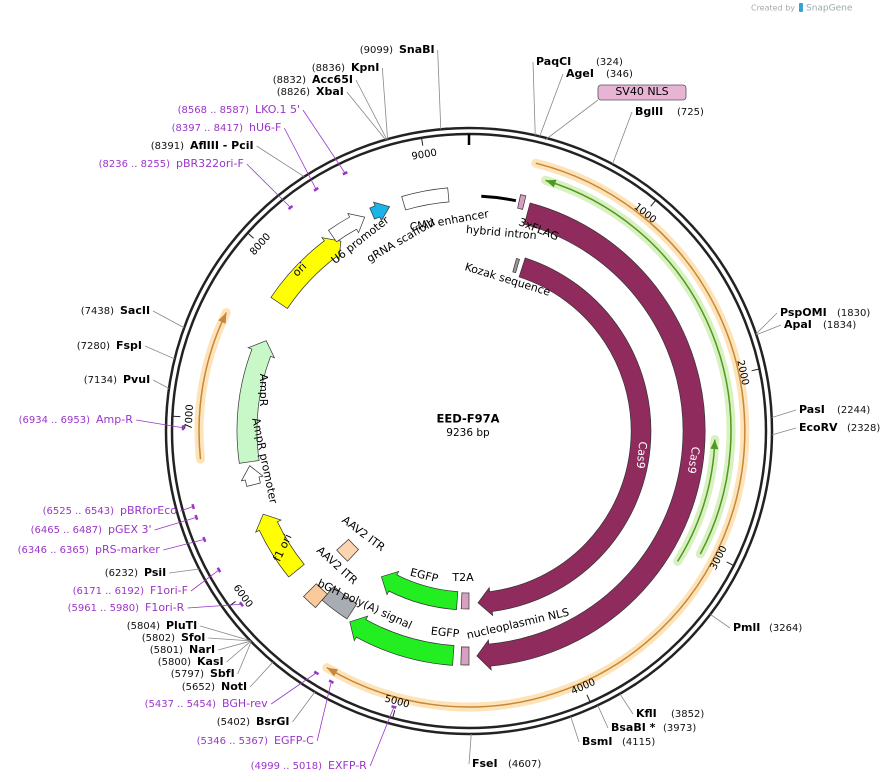 The image size is (893, 782). I want to click on feature-label: SV40 NLS, so click(641, 91).